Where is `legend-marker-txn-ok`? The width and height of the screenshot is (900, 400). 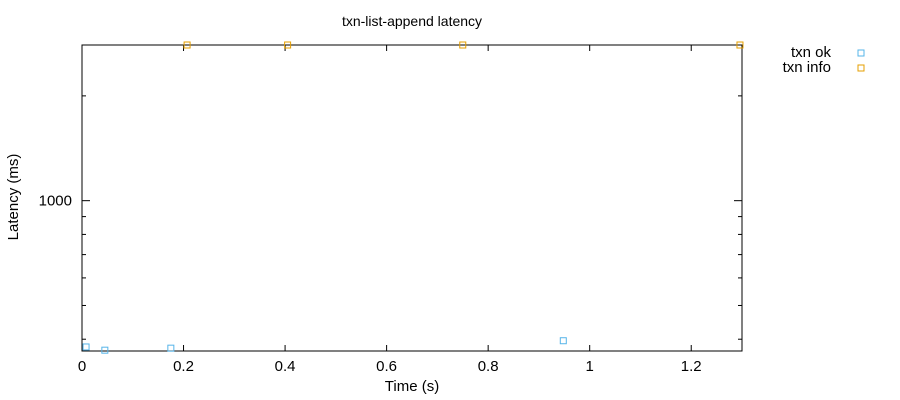 legend-marker-txn-ok is located at coordinates (861, 53).